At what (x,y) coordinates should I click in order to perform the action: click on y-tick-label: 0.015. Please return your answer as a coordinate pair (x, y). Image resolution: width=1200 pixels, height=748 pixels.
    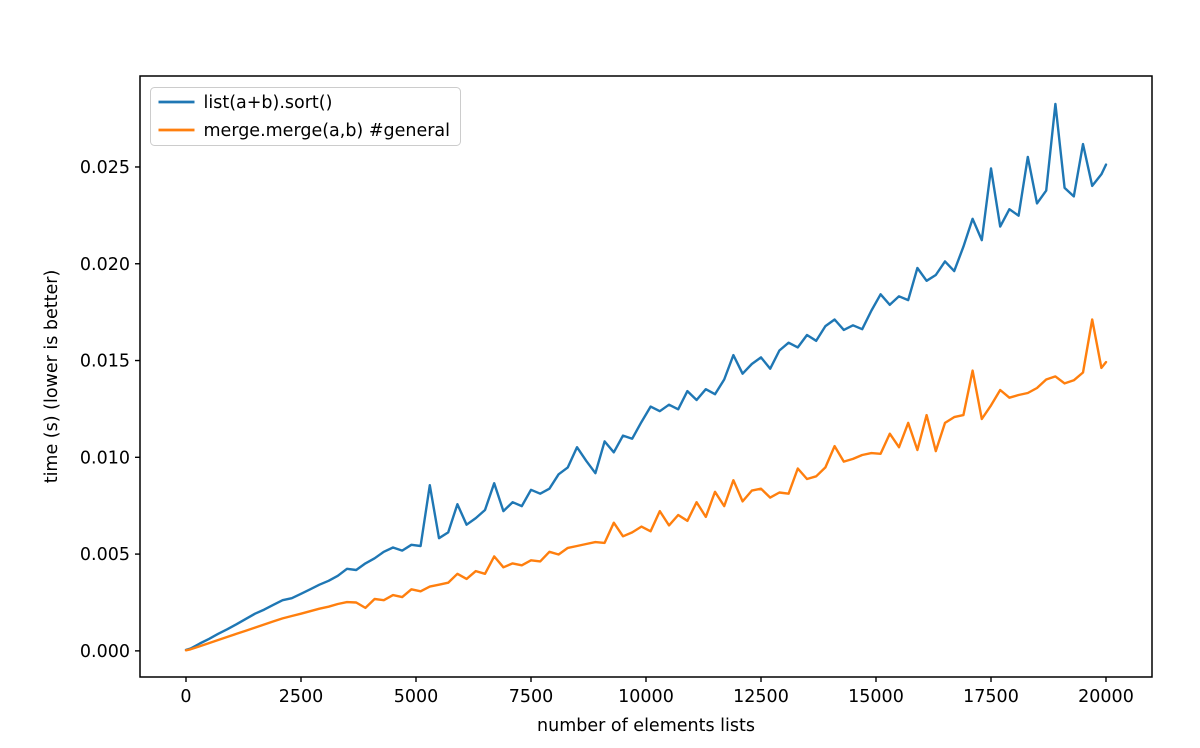
    Looking at the image, I should click on (105, 362).